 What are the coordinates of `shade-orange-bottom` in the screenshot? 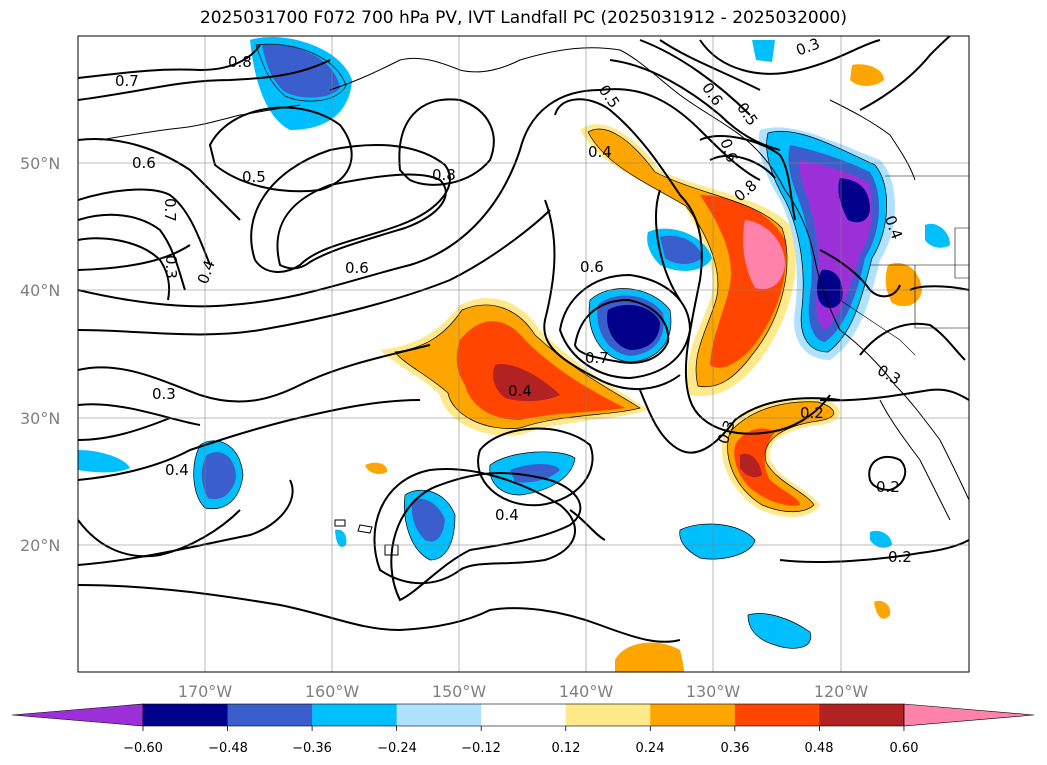 It's located at (649, 657).